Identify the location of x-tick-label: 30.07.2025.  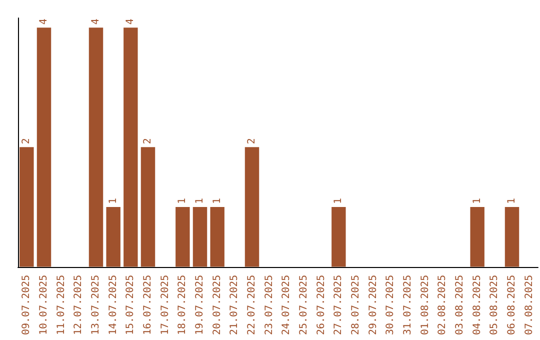
(390, 305).